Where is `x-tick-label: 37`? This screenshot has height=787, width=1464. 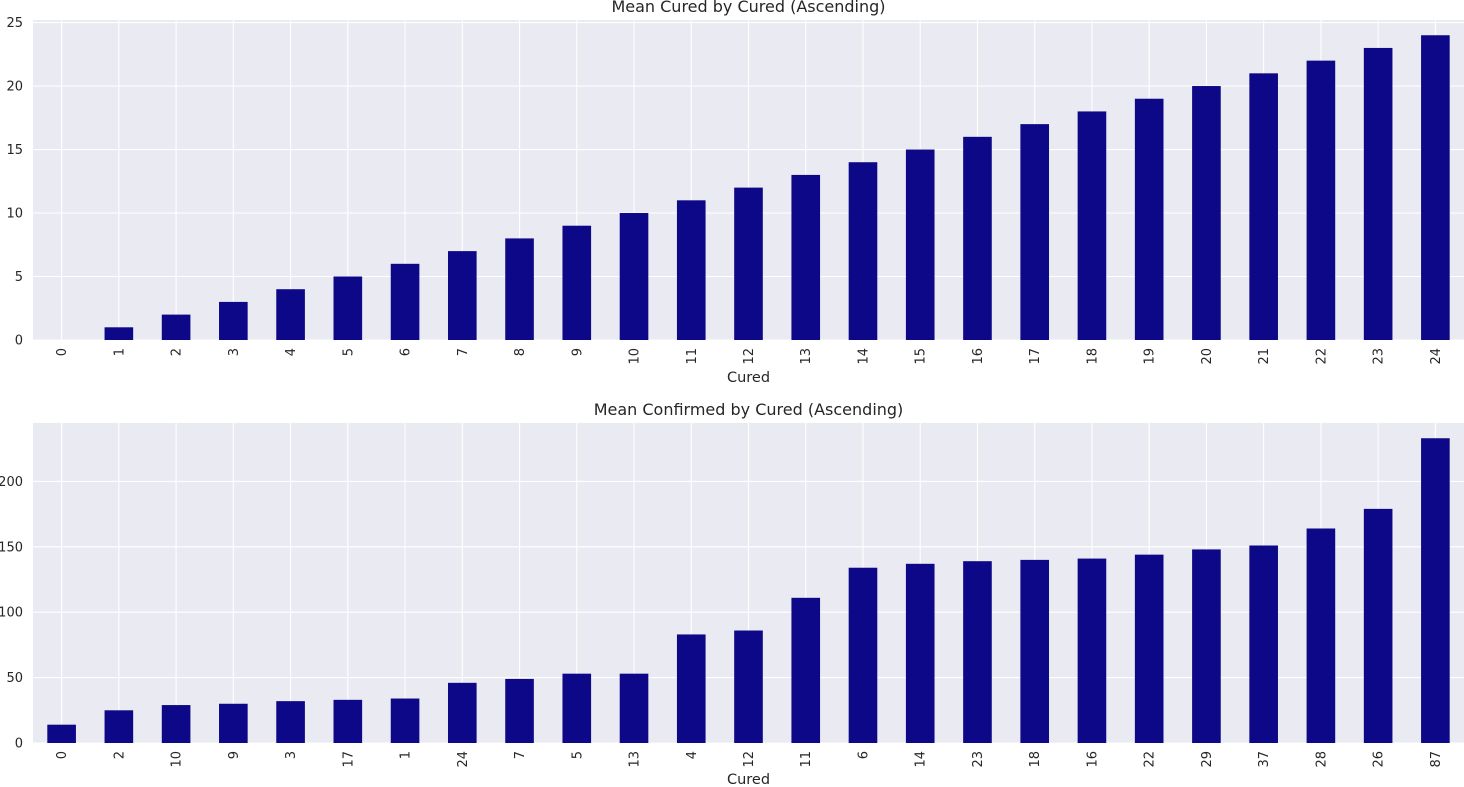
x-tick-label: 37 is located at coordinates (1264, 759).